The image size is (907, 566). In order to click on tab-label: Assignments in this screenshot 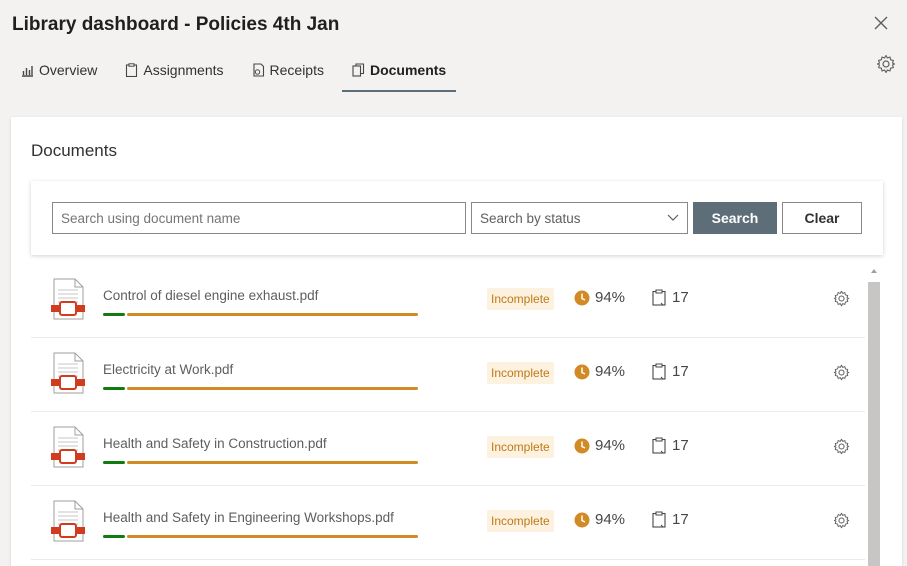, I will do `click(183, 70)`.